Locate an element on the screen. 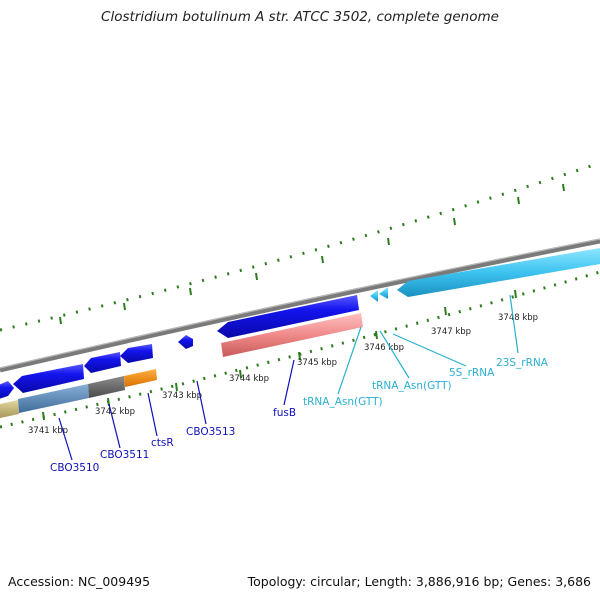 The image size is (600, 600). scale-label: 3743 kbp is located at coordinates (182, 396).